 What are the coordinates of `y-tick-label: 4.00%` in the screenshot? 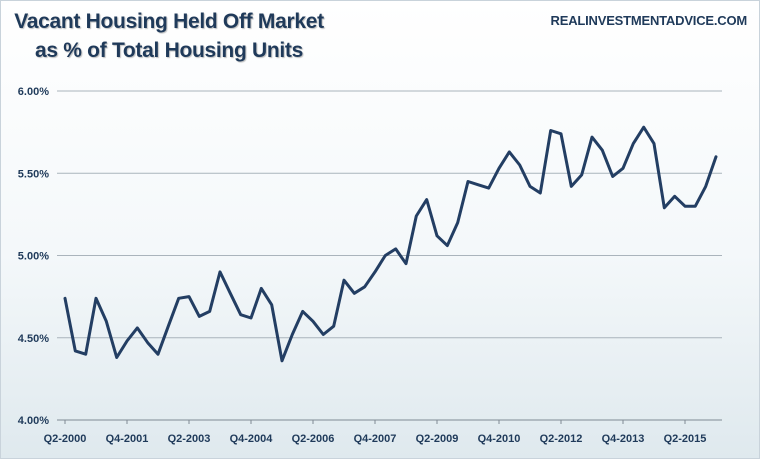 It's located at (33, 421).